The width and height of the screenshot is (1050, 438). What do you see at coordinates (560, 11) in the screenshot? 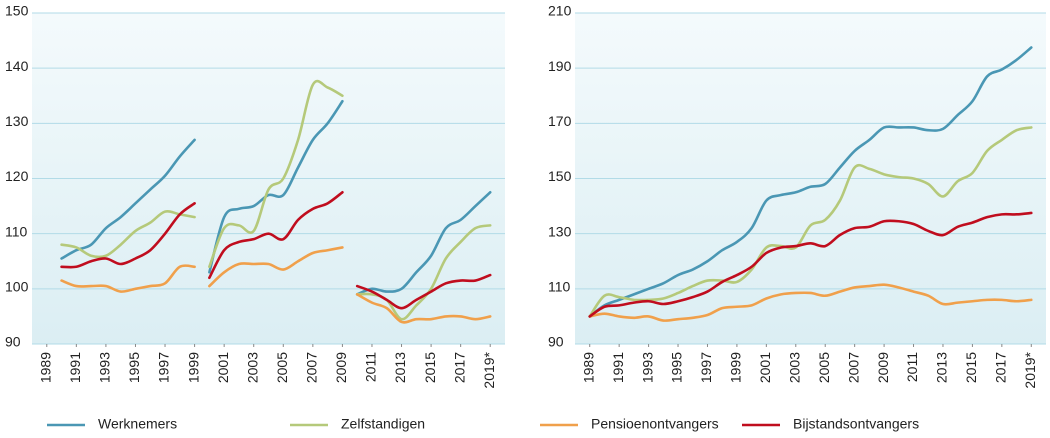
I see `y-tick-label: 210` at bounding box center [560, 11].